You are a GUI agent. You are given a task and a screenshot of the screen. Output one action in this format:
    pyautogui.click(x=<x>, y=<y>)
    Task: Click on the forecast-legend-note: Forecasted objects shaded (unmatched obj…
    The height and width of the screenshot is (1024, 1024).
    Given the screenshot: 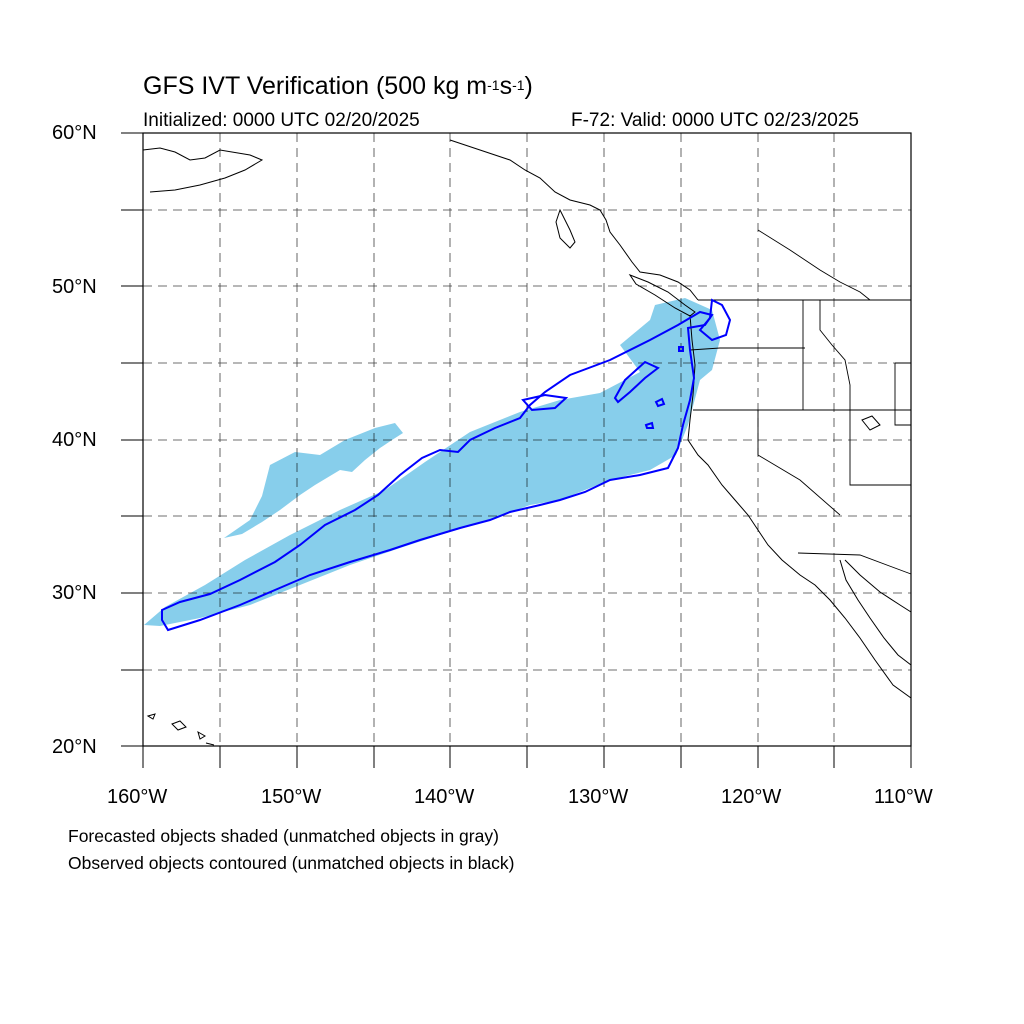 What is the action you would take?
    pyautogui.click(x=283, y=836)
    